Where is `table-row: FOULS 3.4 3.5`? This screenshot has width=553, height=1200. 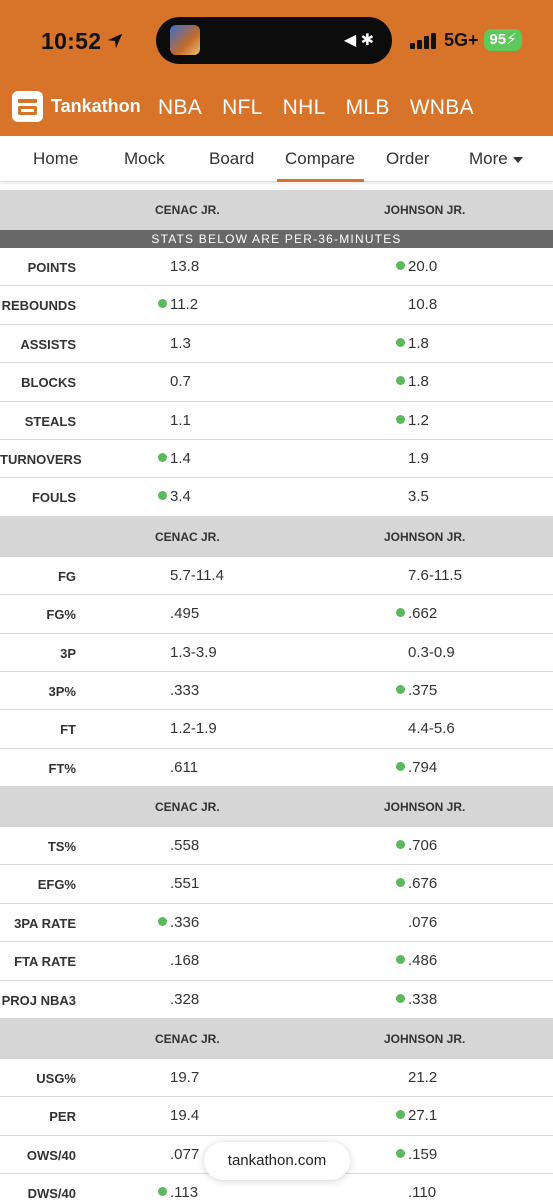 table-row: FOULS 3.4 3.5 is located at coordinates (276, 497).